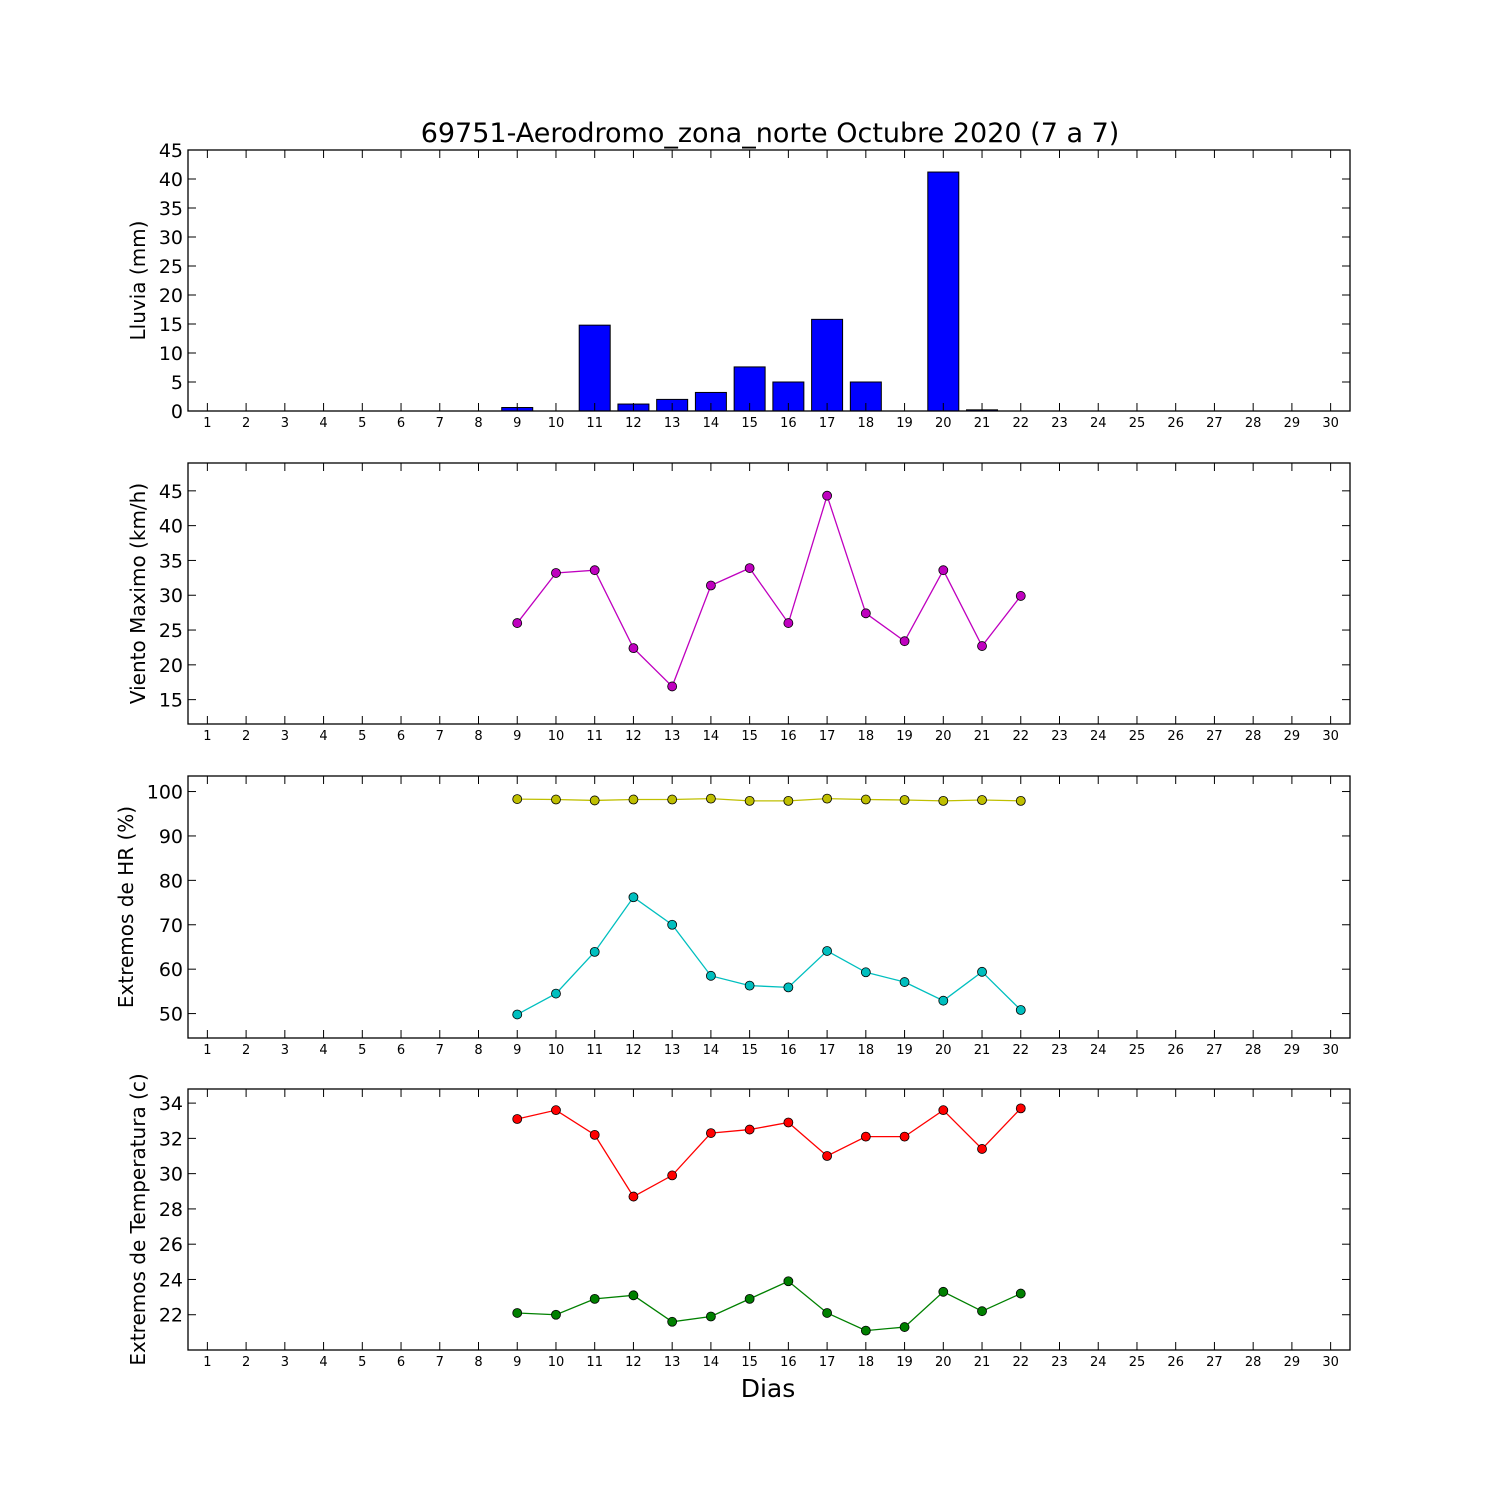 The image size is (1500, 1500). Describe the element at coordinates (165, 793) in the screenshot. I see `y-tick-label: 100` at that location.